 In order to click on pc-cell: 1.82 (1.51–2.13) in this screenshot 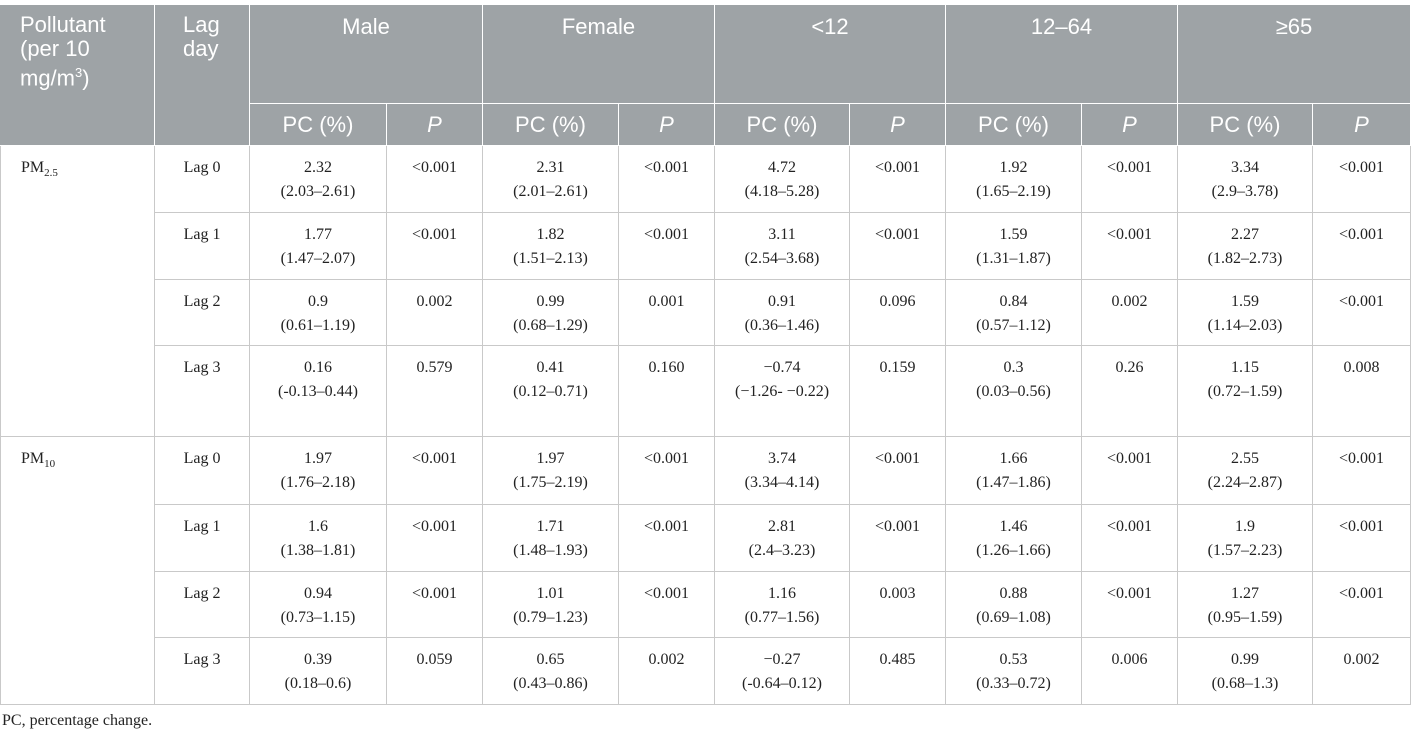, I will do `click(551, 246)`.